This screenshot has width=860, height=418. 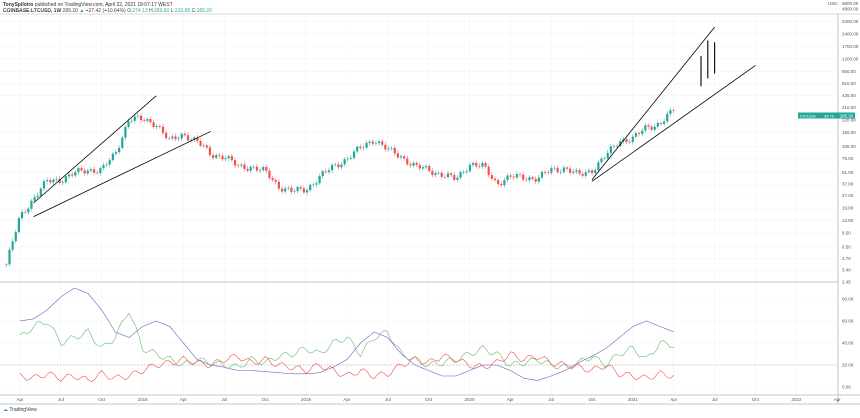 What do you see at coordinates (23, 410) in the screenshot?
I see `brand: TradingView` at bounding box center [23, 410].